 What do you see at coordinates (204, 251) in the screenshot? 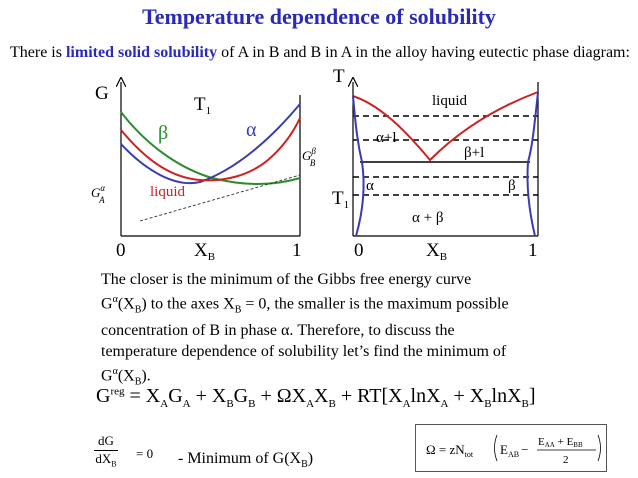
I see `g-x-label: XB` at bounding box center [204, 251].